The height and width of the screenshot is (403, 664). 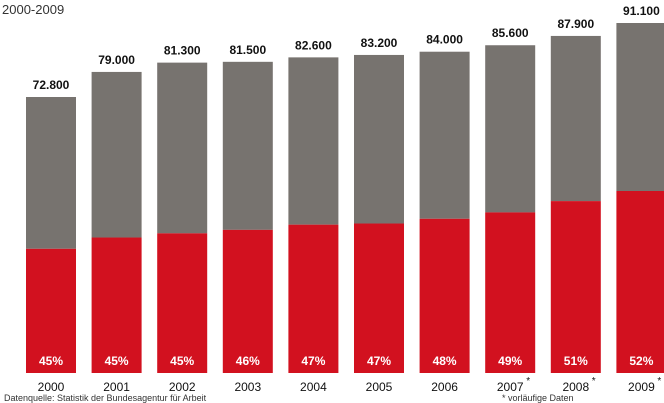 I want to click on bar-group-2009: 91.100 52% 2009 *, so click(x=640, y=199).